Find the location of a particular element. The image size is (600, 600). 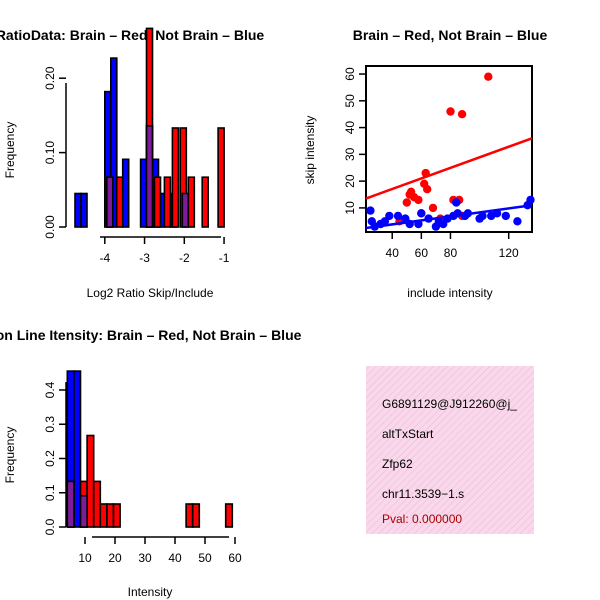

scatter-y-tick-label: 50 is located at coordinates (350, 101).